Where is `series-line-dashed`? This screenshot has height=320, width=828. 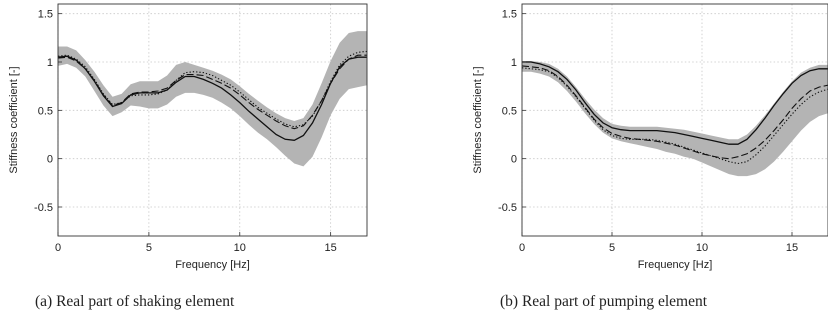 series-line-dashed is located at coordinates (675, 112).